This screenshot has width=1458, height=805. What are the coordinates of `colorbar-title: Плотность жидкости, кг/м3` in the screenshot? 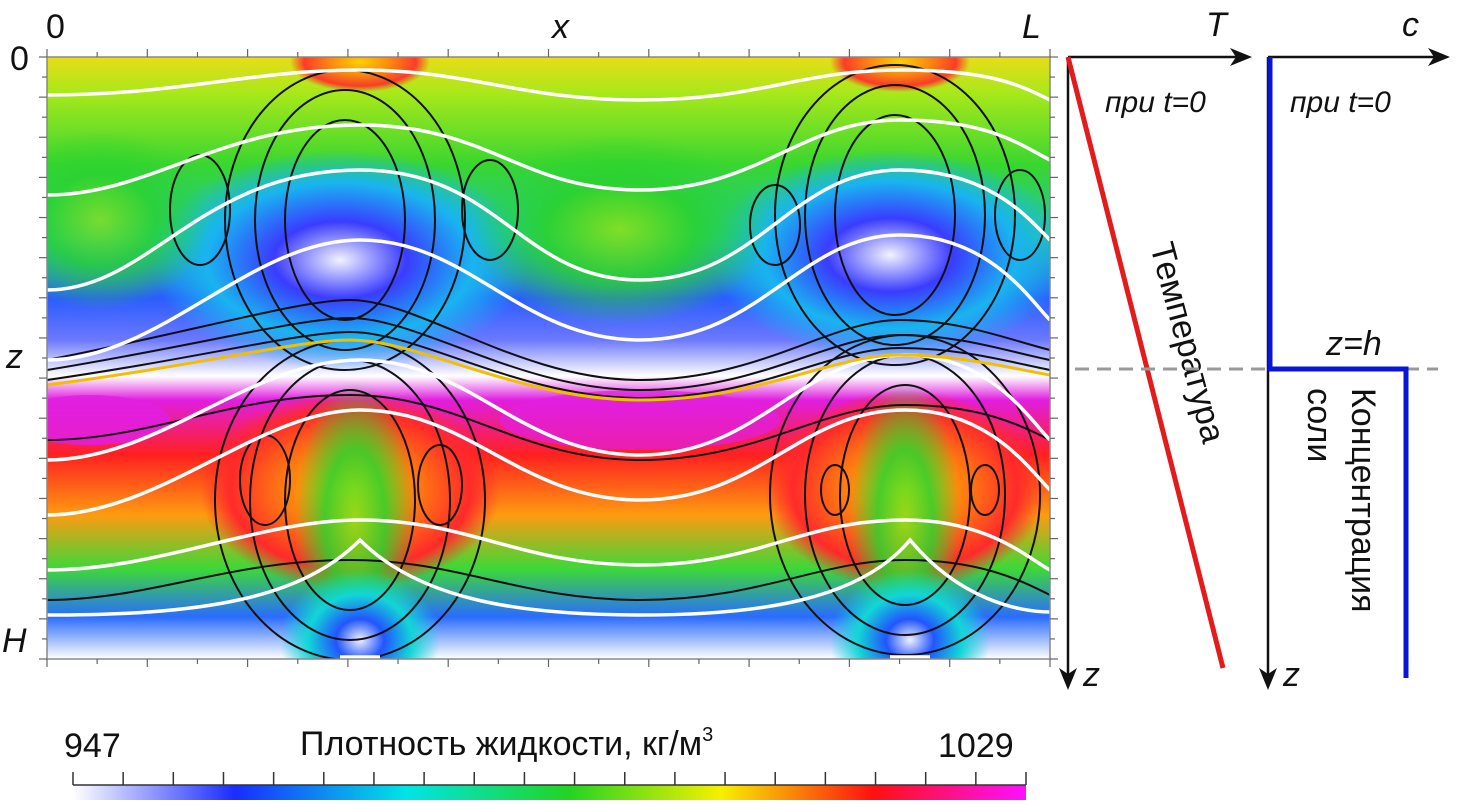 It's located at (506, 743).